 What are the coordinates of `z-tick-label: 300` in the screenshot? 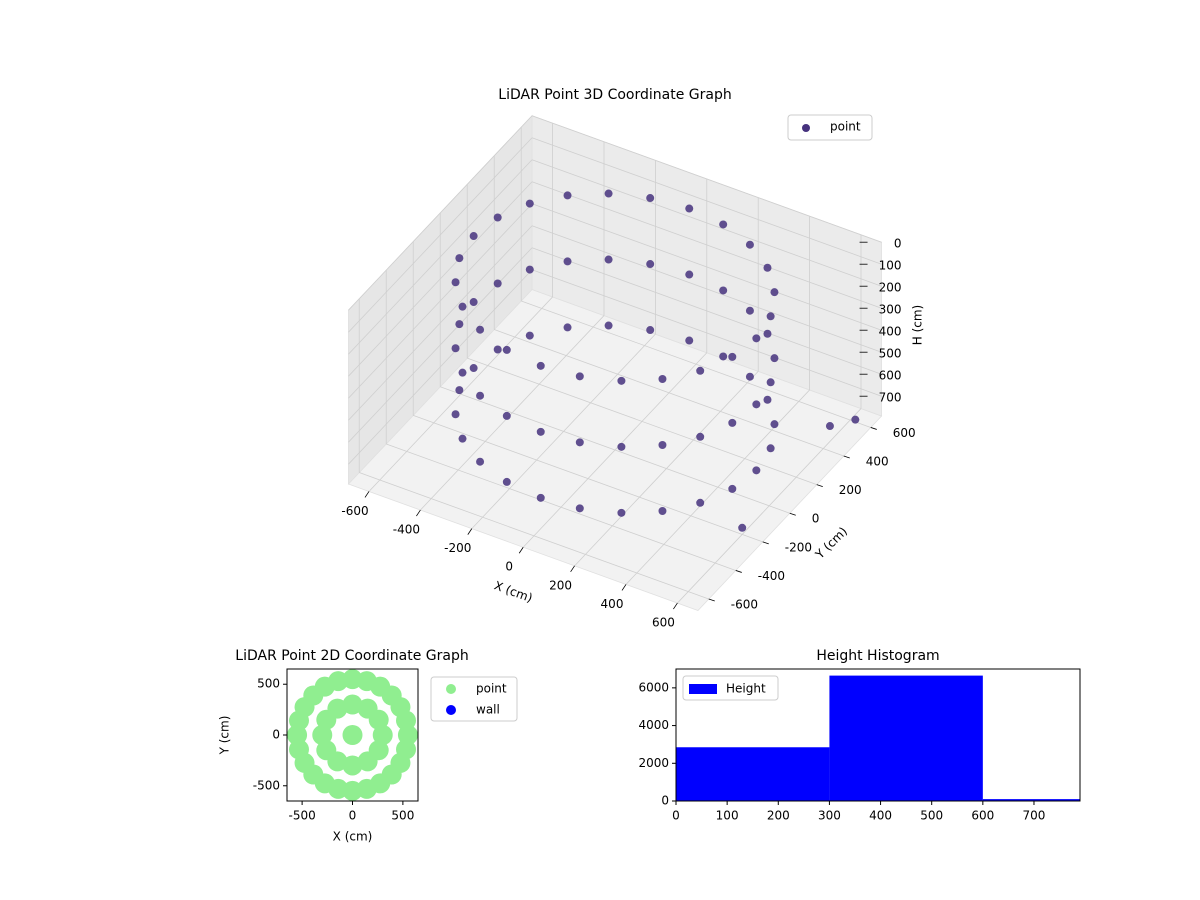 It's located at (890, 310).